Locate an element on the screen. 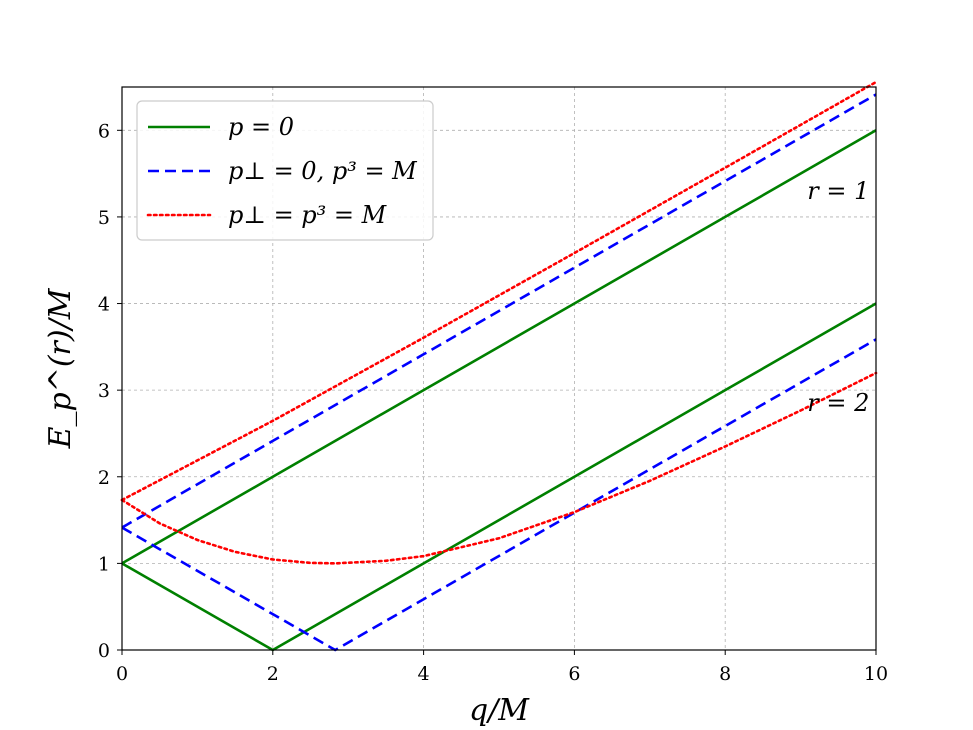 This screenshot has width=973, height=730. legend-label: p = 0 is located at coordinates (261, 127).